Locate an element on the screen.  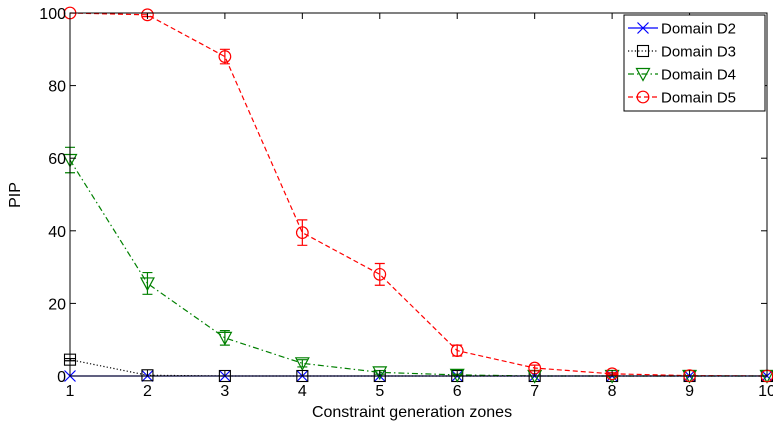
x-tick-label: 8 is located at coordinates (612, 391).